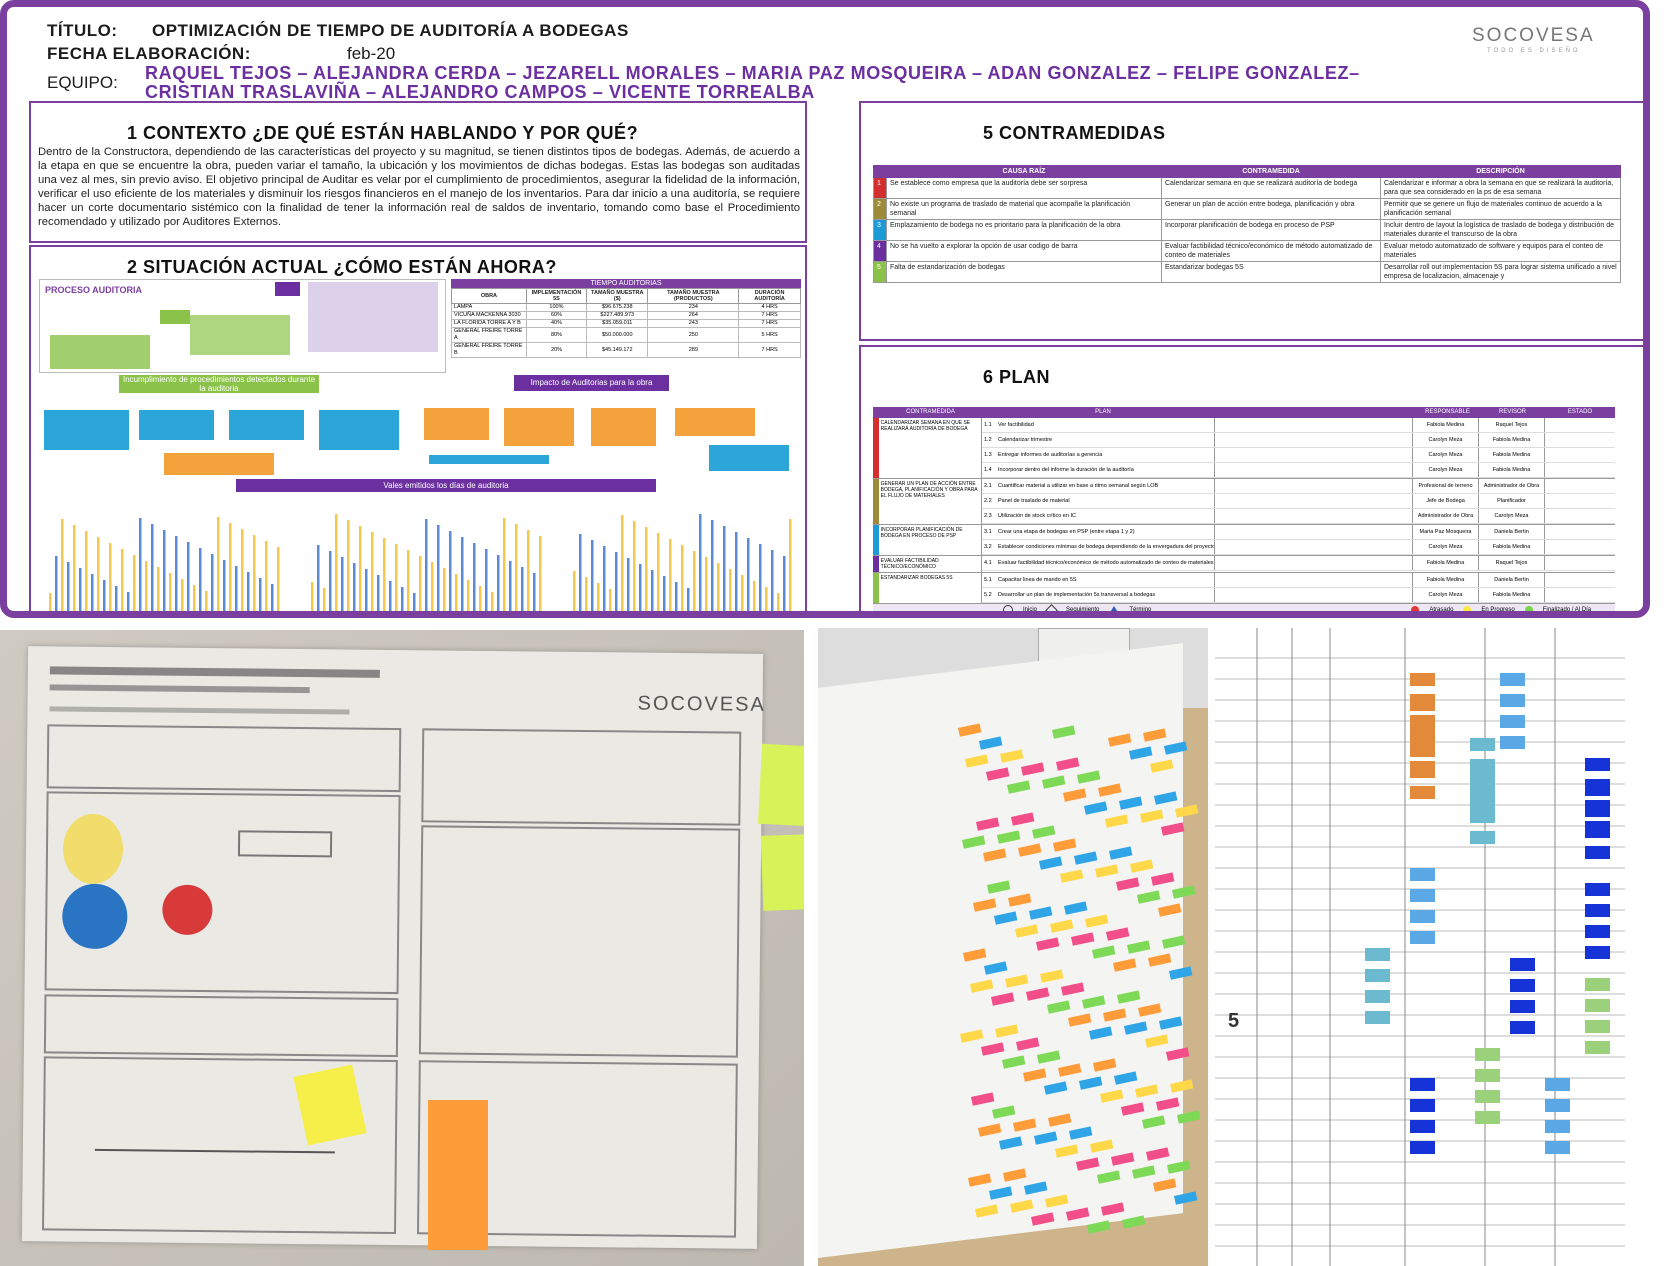  I want to click on legend-late-icon, so click(1415, 608).